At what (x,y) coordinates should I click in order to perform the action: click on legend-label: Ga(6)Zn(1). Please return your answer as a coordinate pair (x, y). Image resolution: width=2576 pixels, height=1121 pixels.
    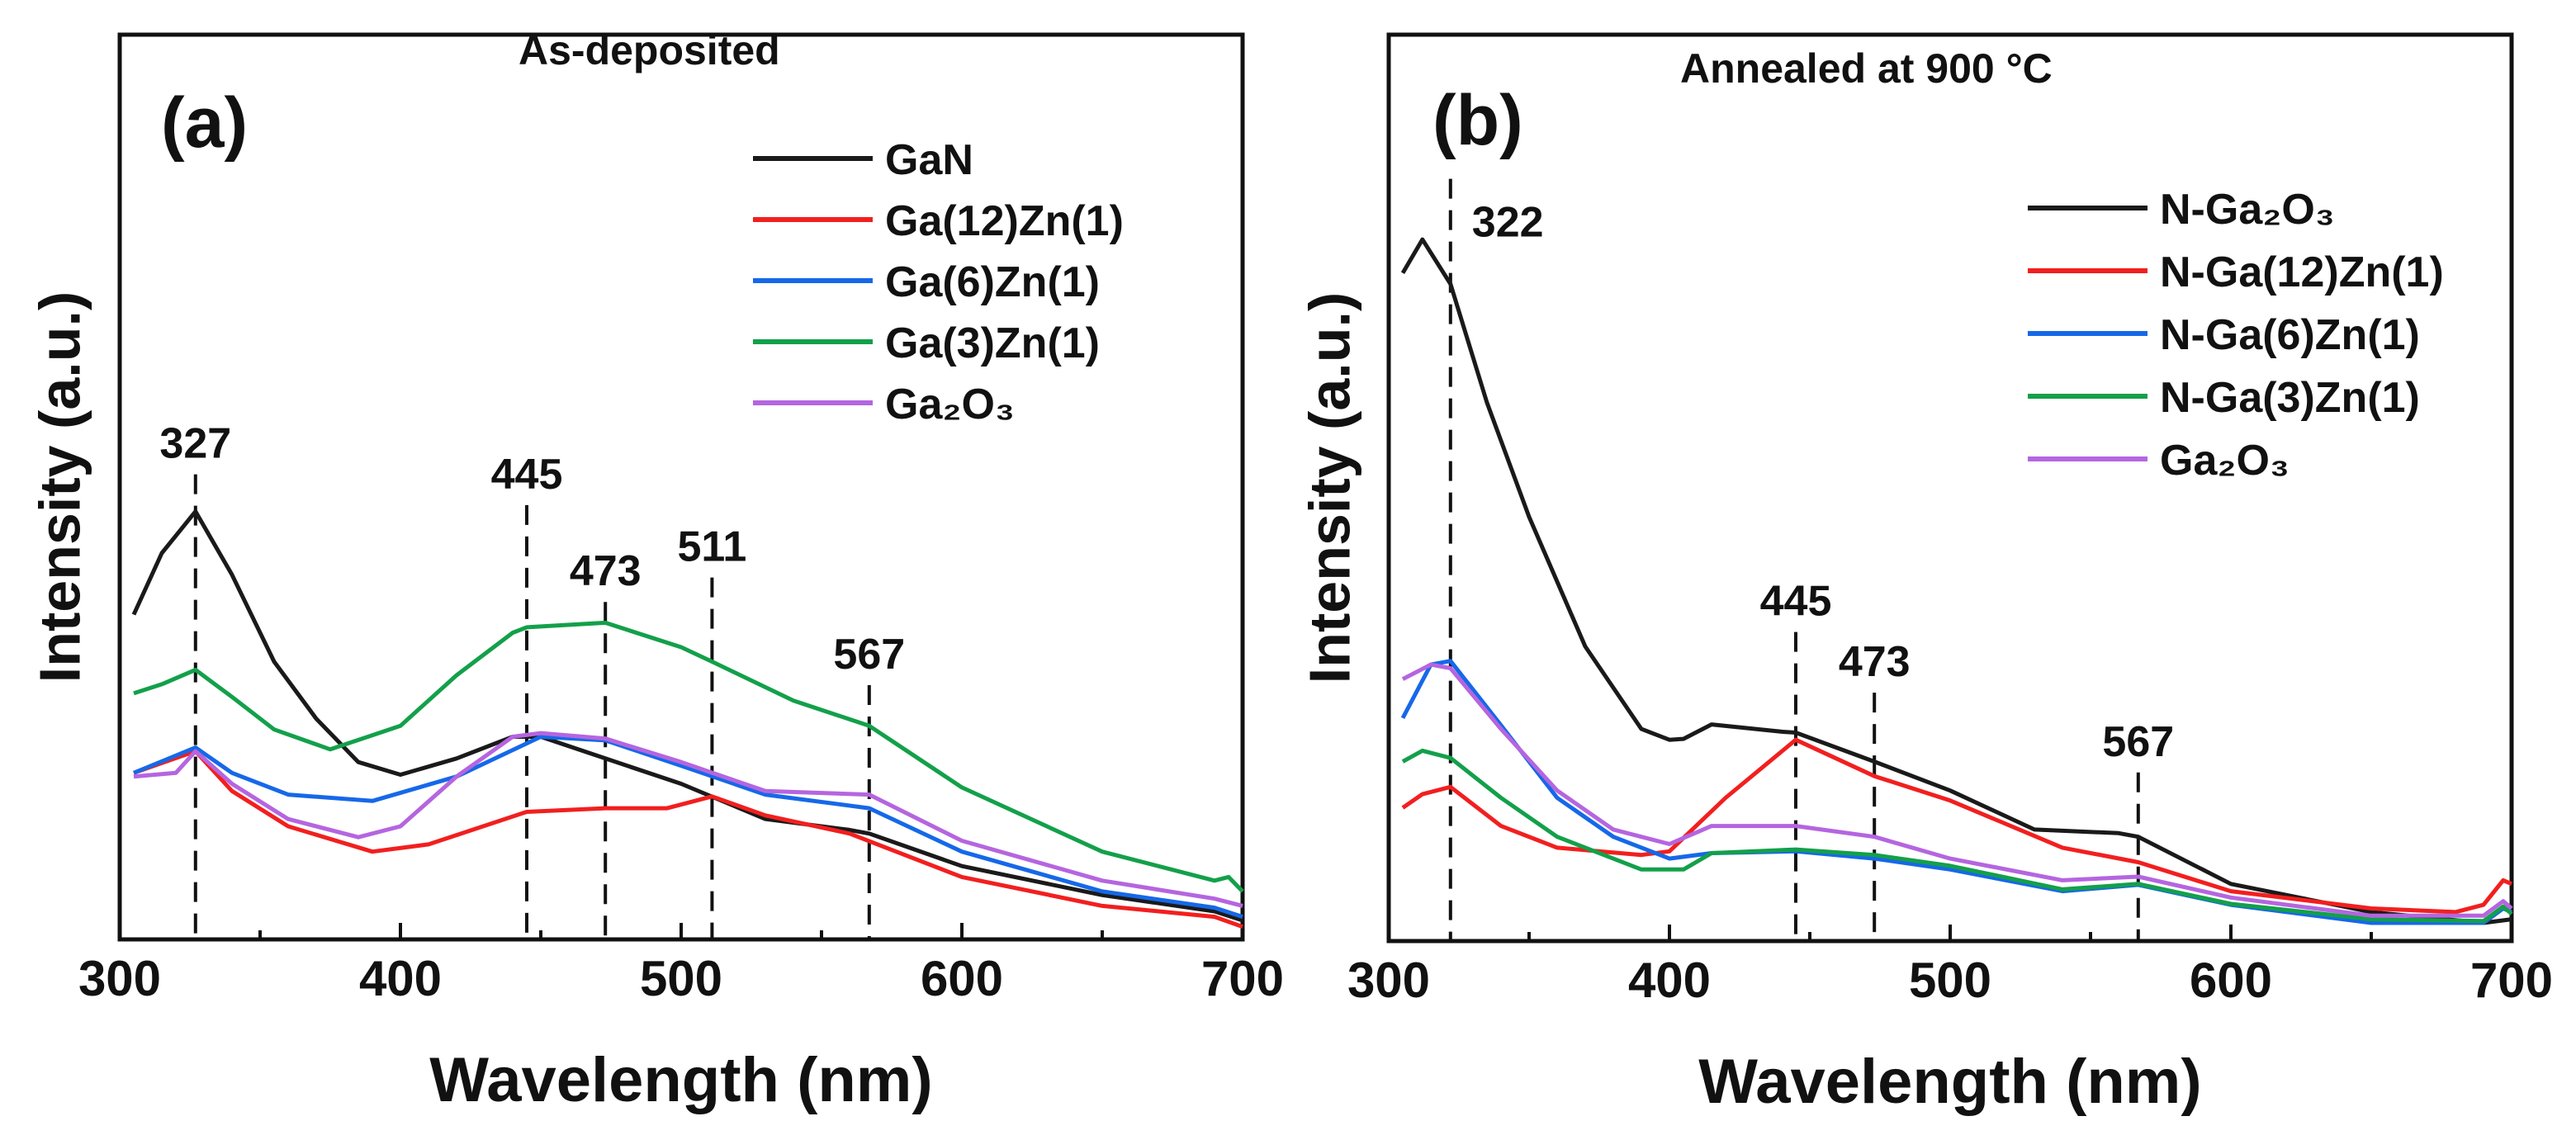
    Looking at the image, I should click on (992, 282).